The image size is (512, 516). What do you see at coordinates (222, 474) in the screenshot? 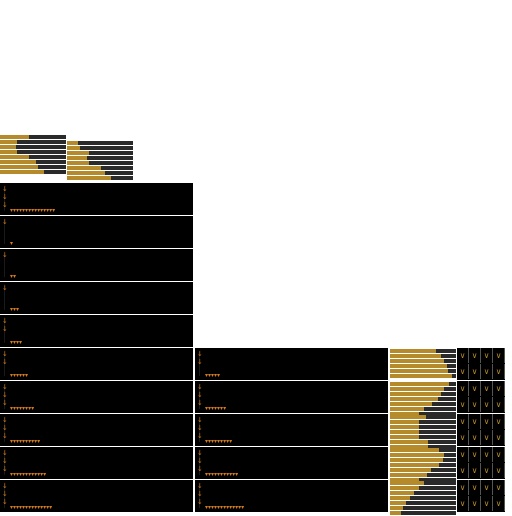
I see `triangle-icon-row: ▾▾▾▾▾▾▾▾▾▾▾` at bounding box center [222, 474].